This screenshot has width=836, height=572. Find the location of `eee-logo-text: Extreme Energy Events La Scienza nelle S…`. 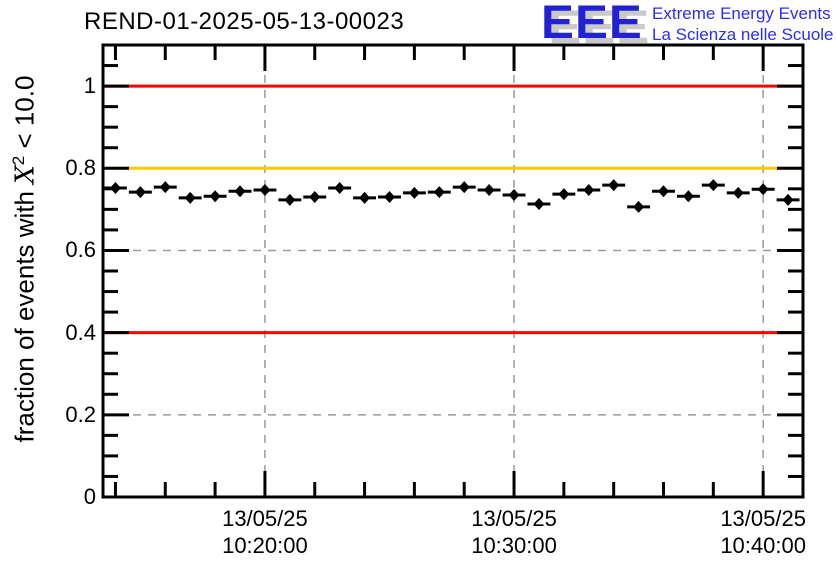

eee-logo-text: Extreme Energy Events La Scienza nelle S… is located at coordinates (742, 24).